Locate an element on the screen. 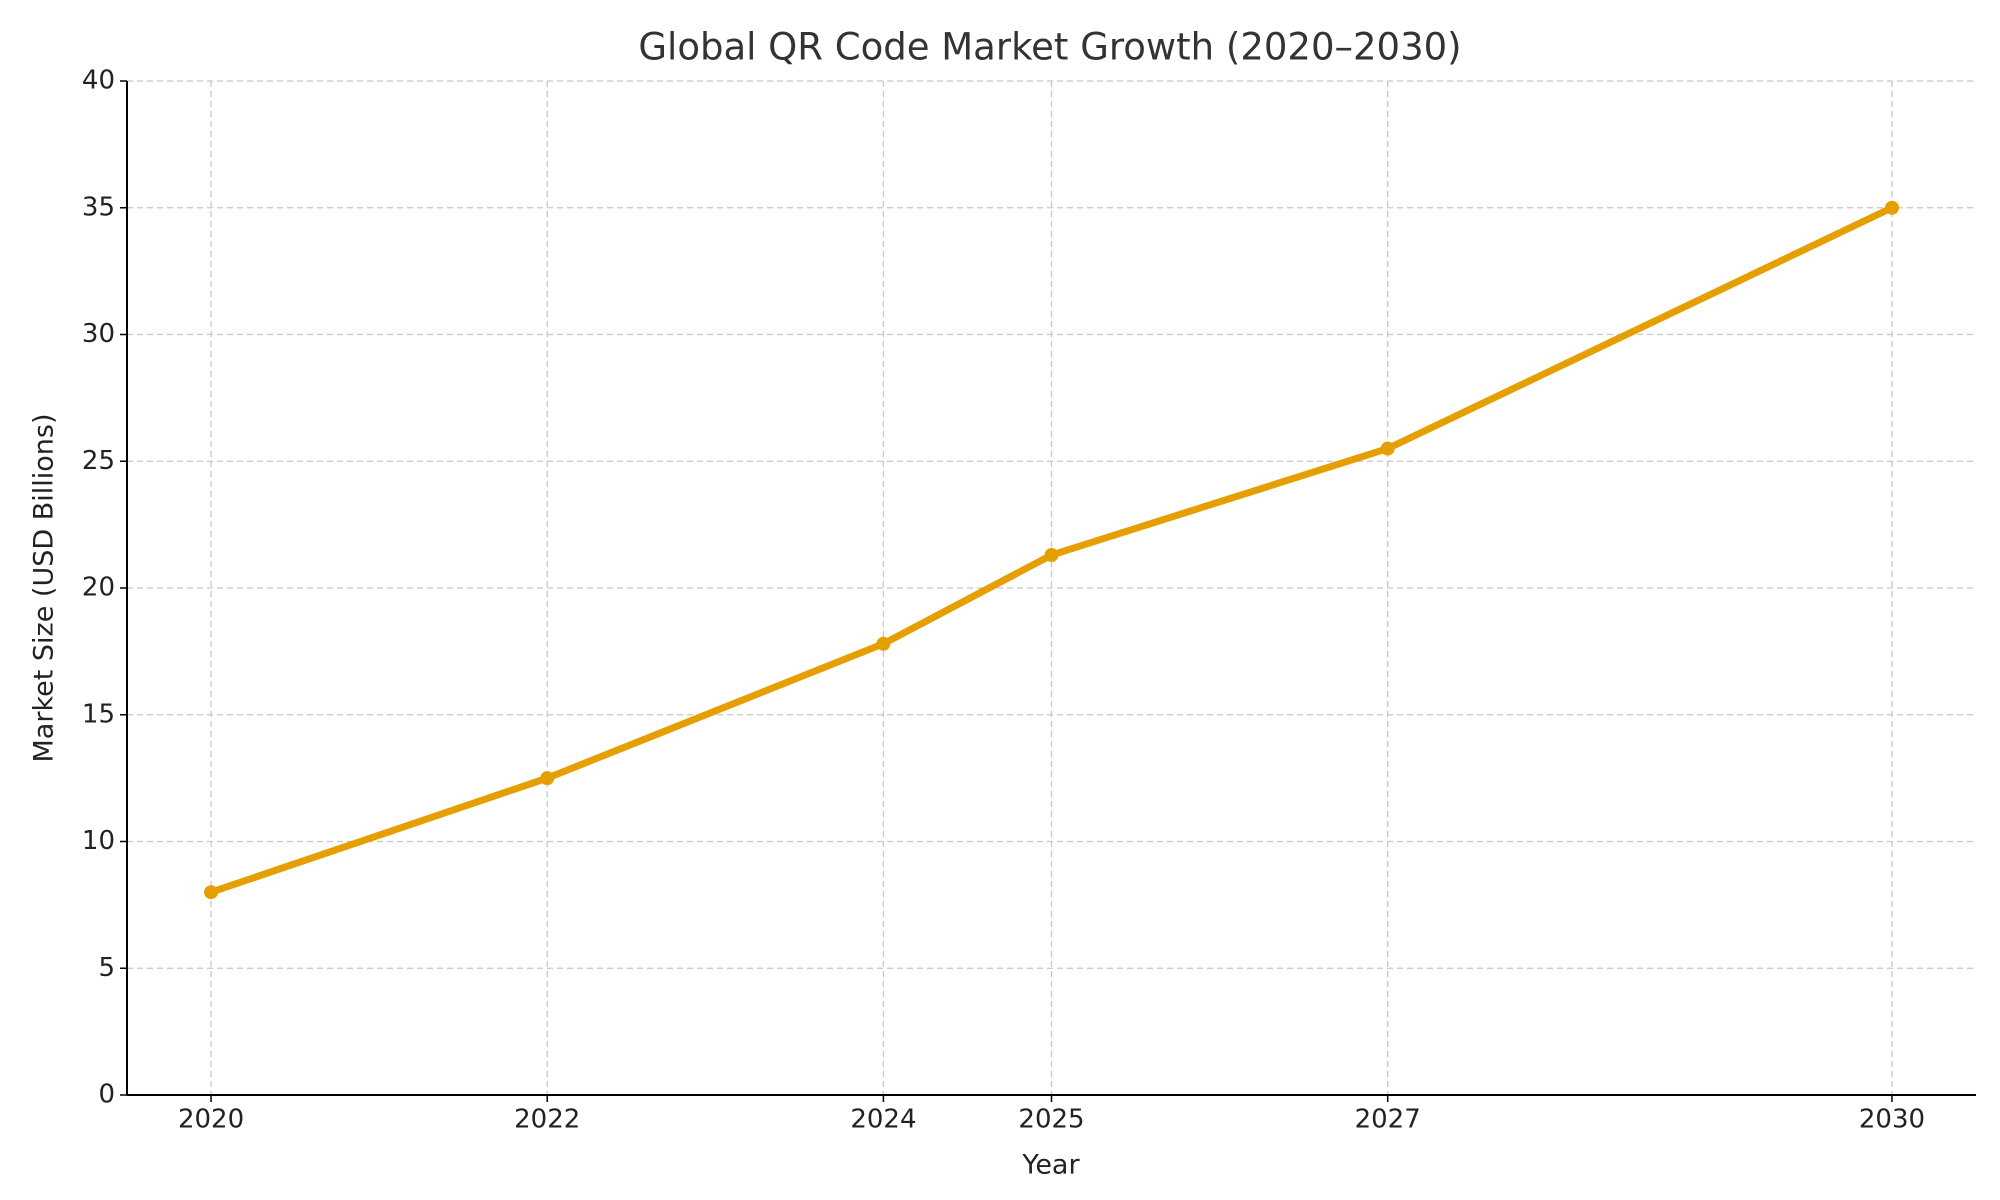 This screenshot has width=2000, height=1200. y-tick-label: 20 is located at coordinates (98, 588).